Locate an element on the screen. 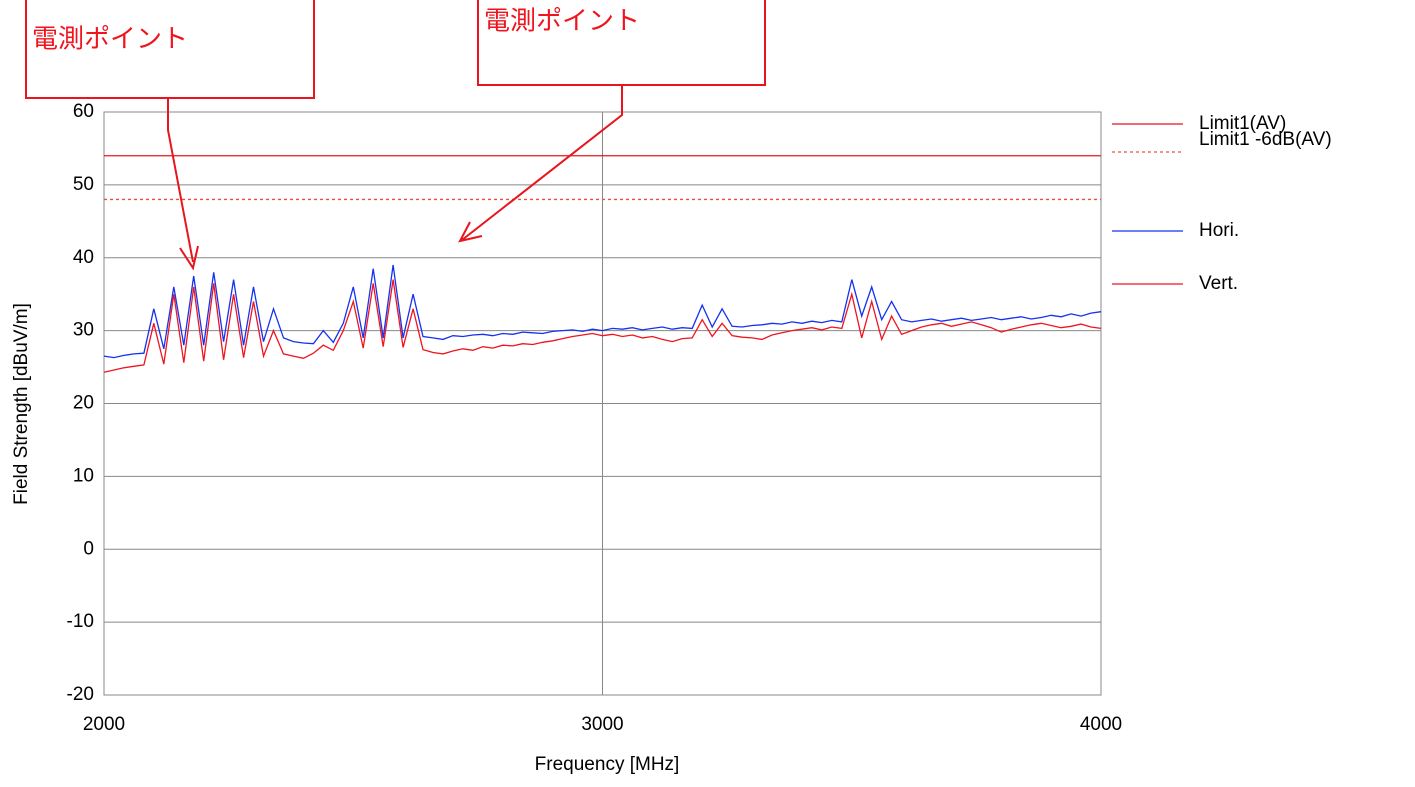 The width and height of the screenshot is (1415, 787). x-tick-label: 3000 is located at coordinates (602, 724).